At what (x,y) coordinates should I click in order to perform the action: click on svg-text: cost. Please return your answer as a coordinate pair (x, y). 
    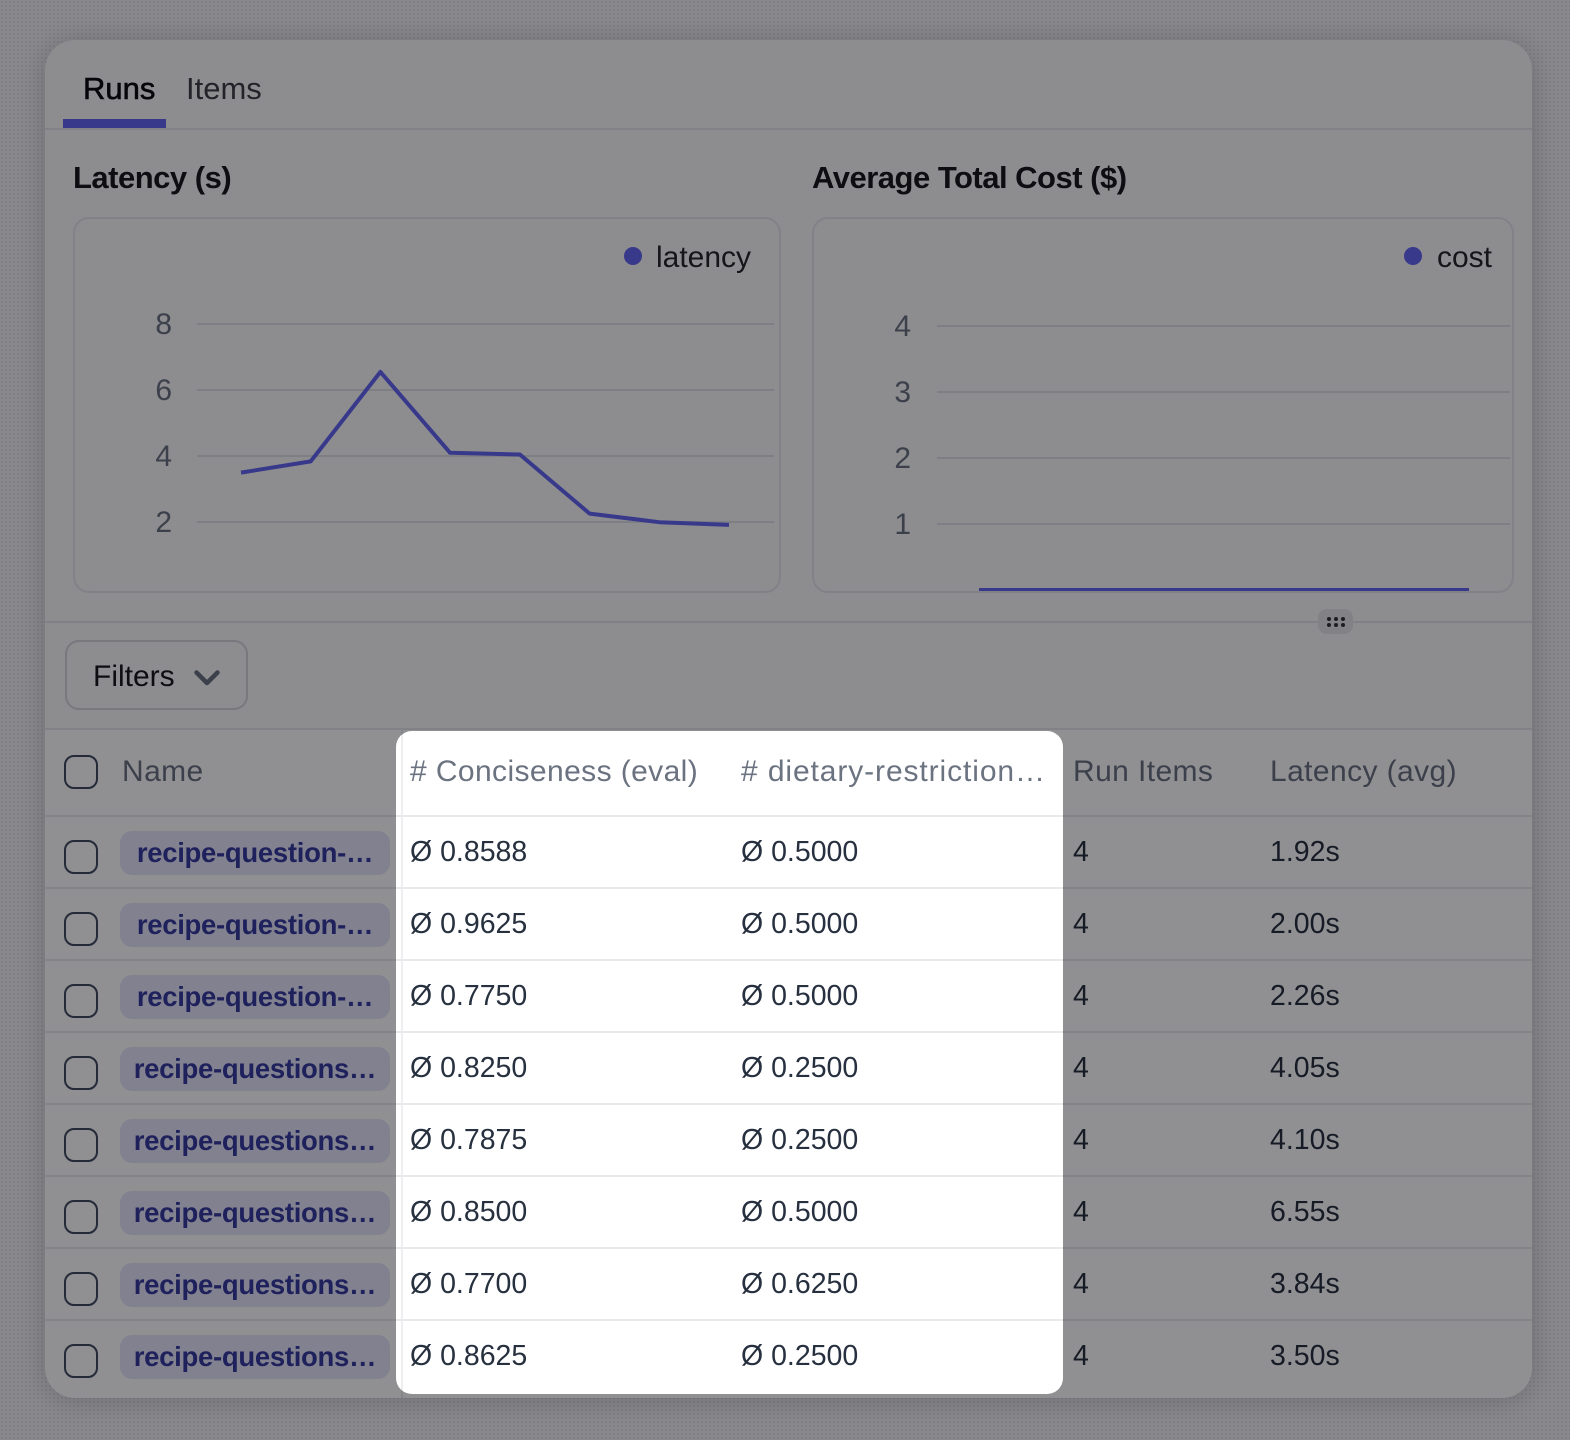
    Looking at the image, I should click on (1465, 257).